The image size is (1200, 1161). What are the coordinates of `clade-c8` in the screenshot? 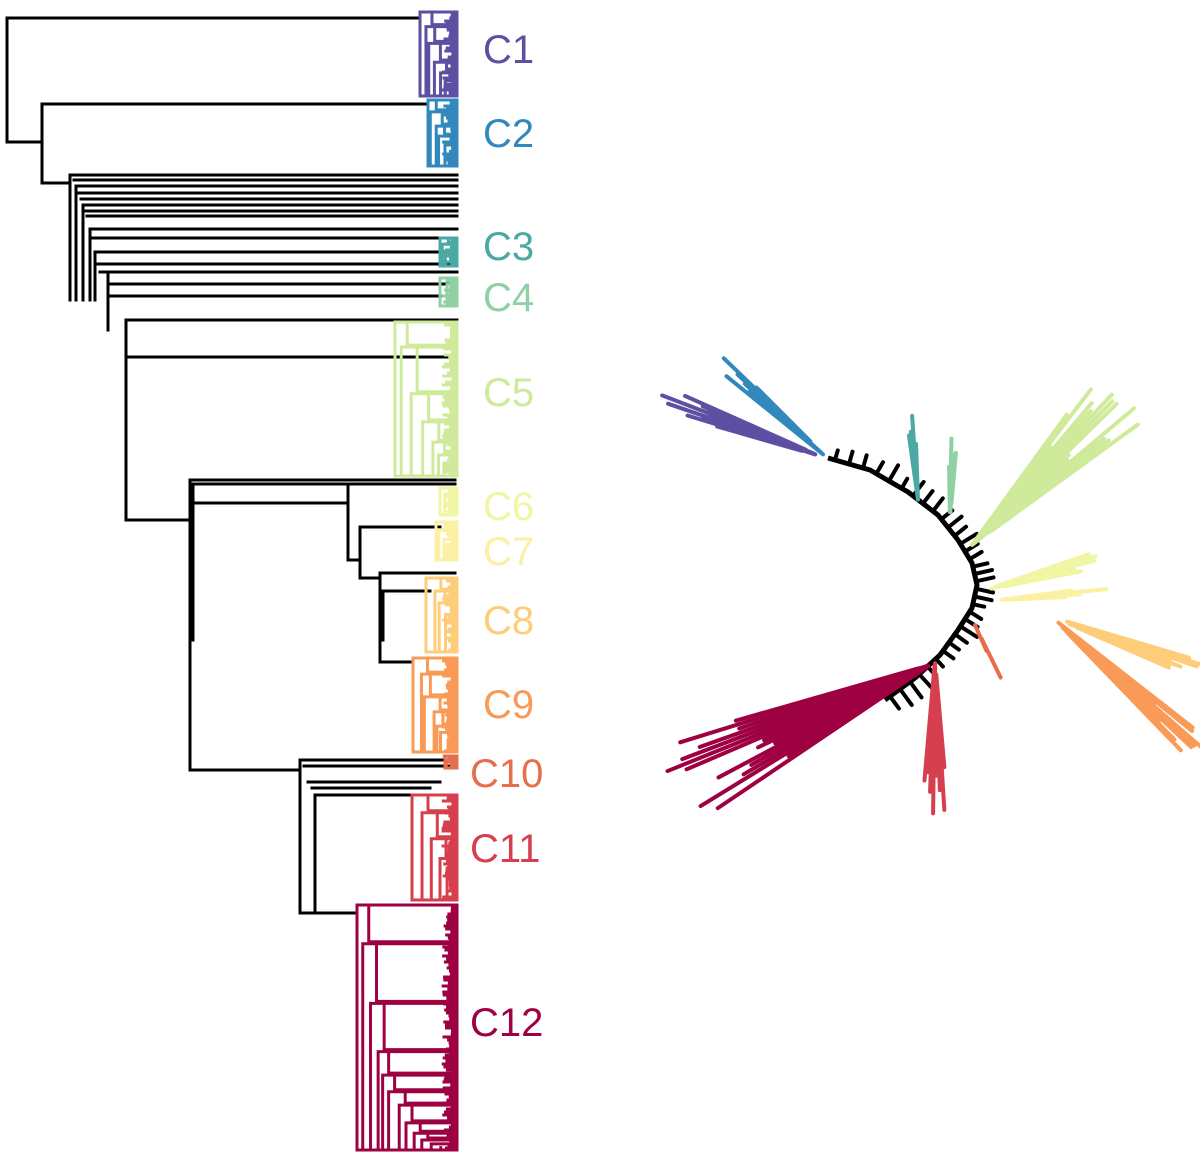 It's located at (441, 615).